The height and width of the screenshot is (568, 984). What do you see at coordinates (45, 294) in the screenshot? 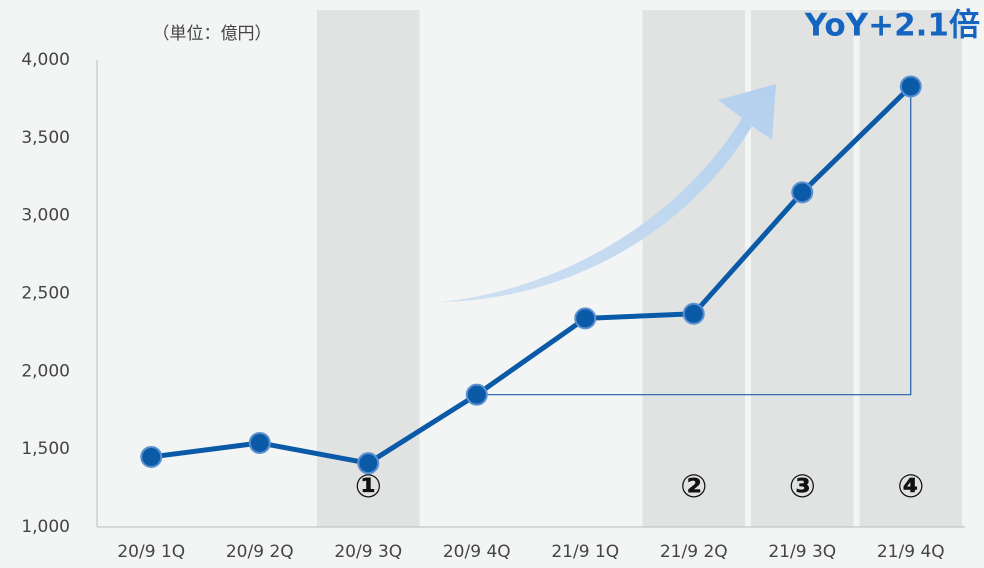
I see `y-tick-label: 2,500` at bounding box center [45, 294].